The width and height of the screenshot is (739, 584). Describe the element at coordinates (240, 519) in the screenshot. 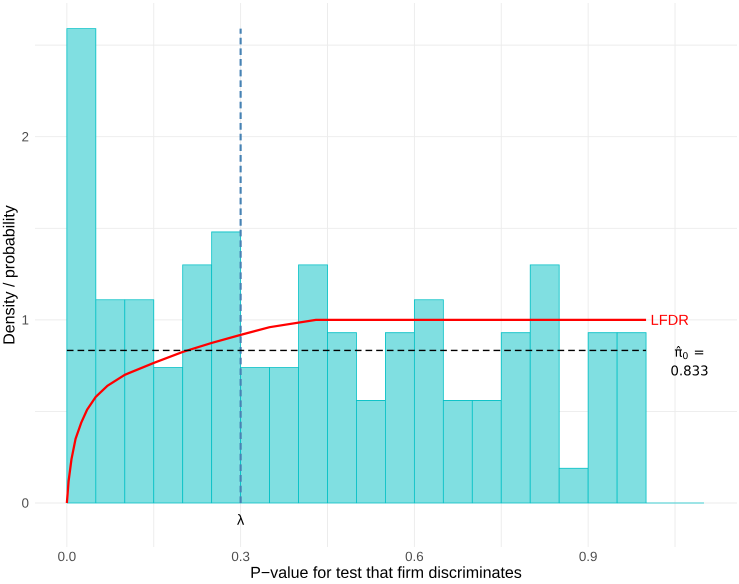

I see `ref-line-label: λ` at that location.